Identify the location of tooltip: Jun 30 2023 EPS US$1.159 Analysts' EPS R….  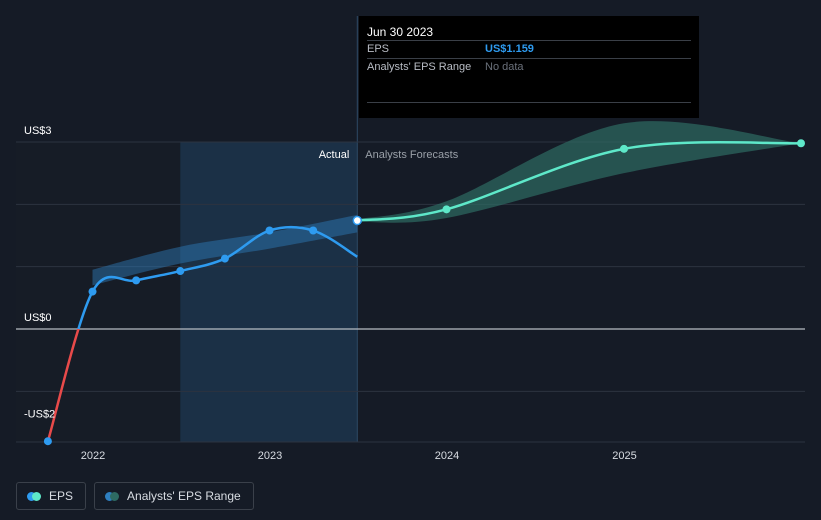
(529, 67).